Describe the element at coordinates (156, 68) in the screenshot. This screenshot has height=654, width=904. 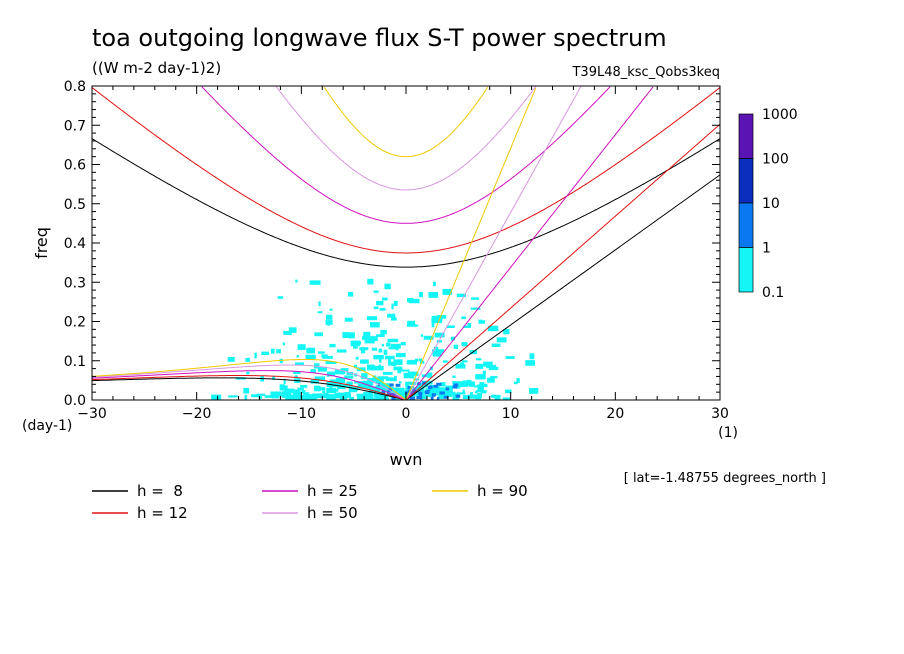
I see `chart-subtitle: ((W m-2 day-1)2)` at that location.